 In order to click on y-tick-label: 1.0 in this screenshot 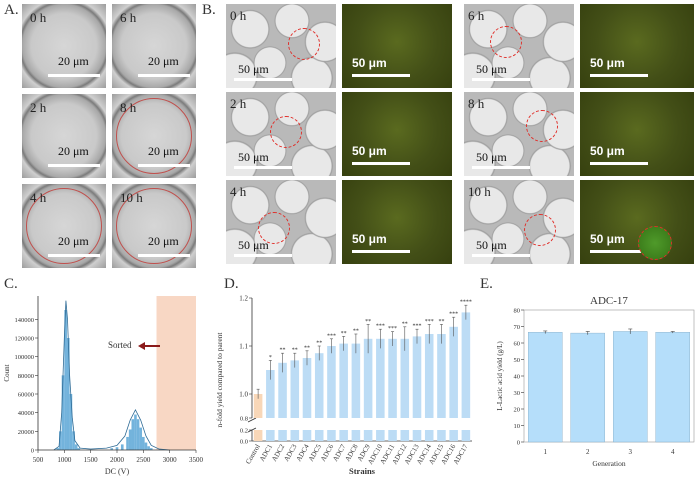, I will do `click(243, 395)`.